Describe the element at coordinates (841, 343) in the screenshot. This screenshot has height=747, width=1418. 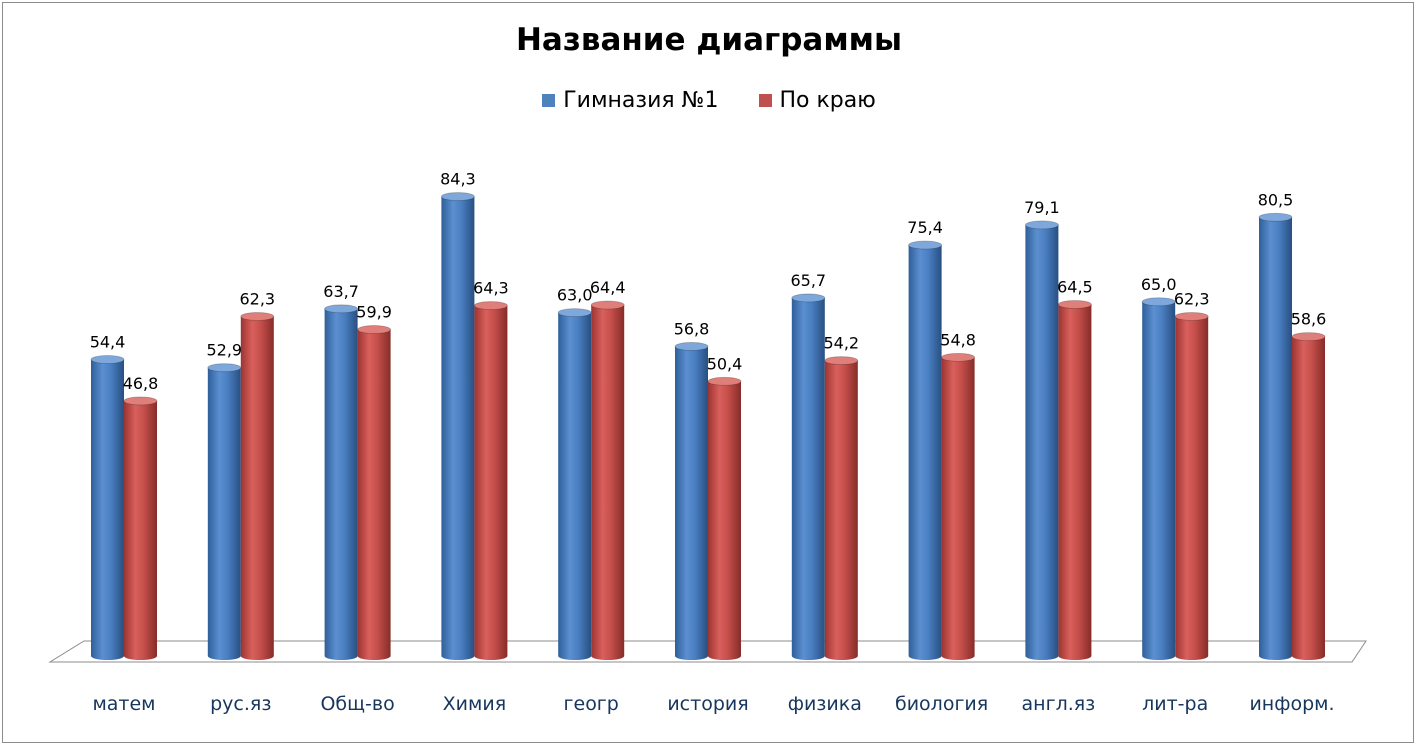
I see `data-label-region-7: 54,2` at that location.